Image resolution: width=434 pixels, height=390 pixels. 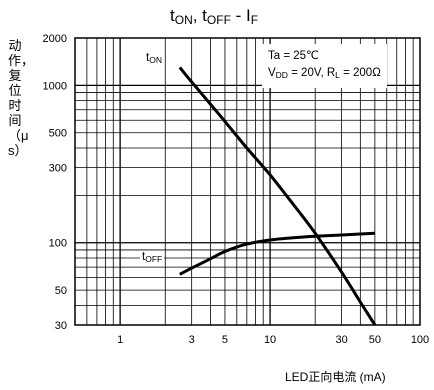 I want to click on y-axis-label: 动作，复位时间（μs）, so click(x=21, y=98).